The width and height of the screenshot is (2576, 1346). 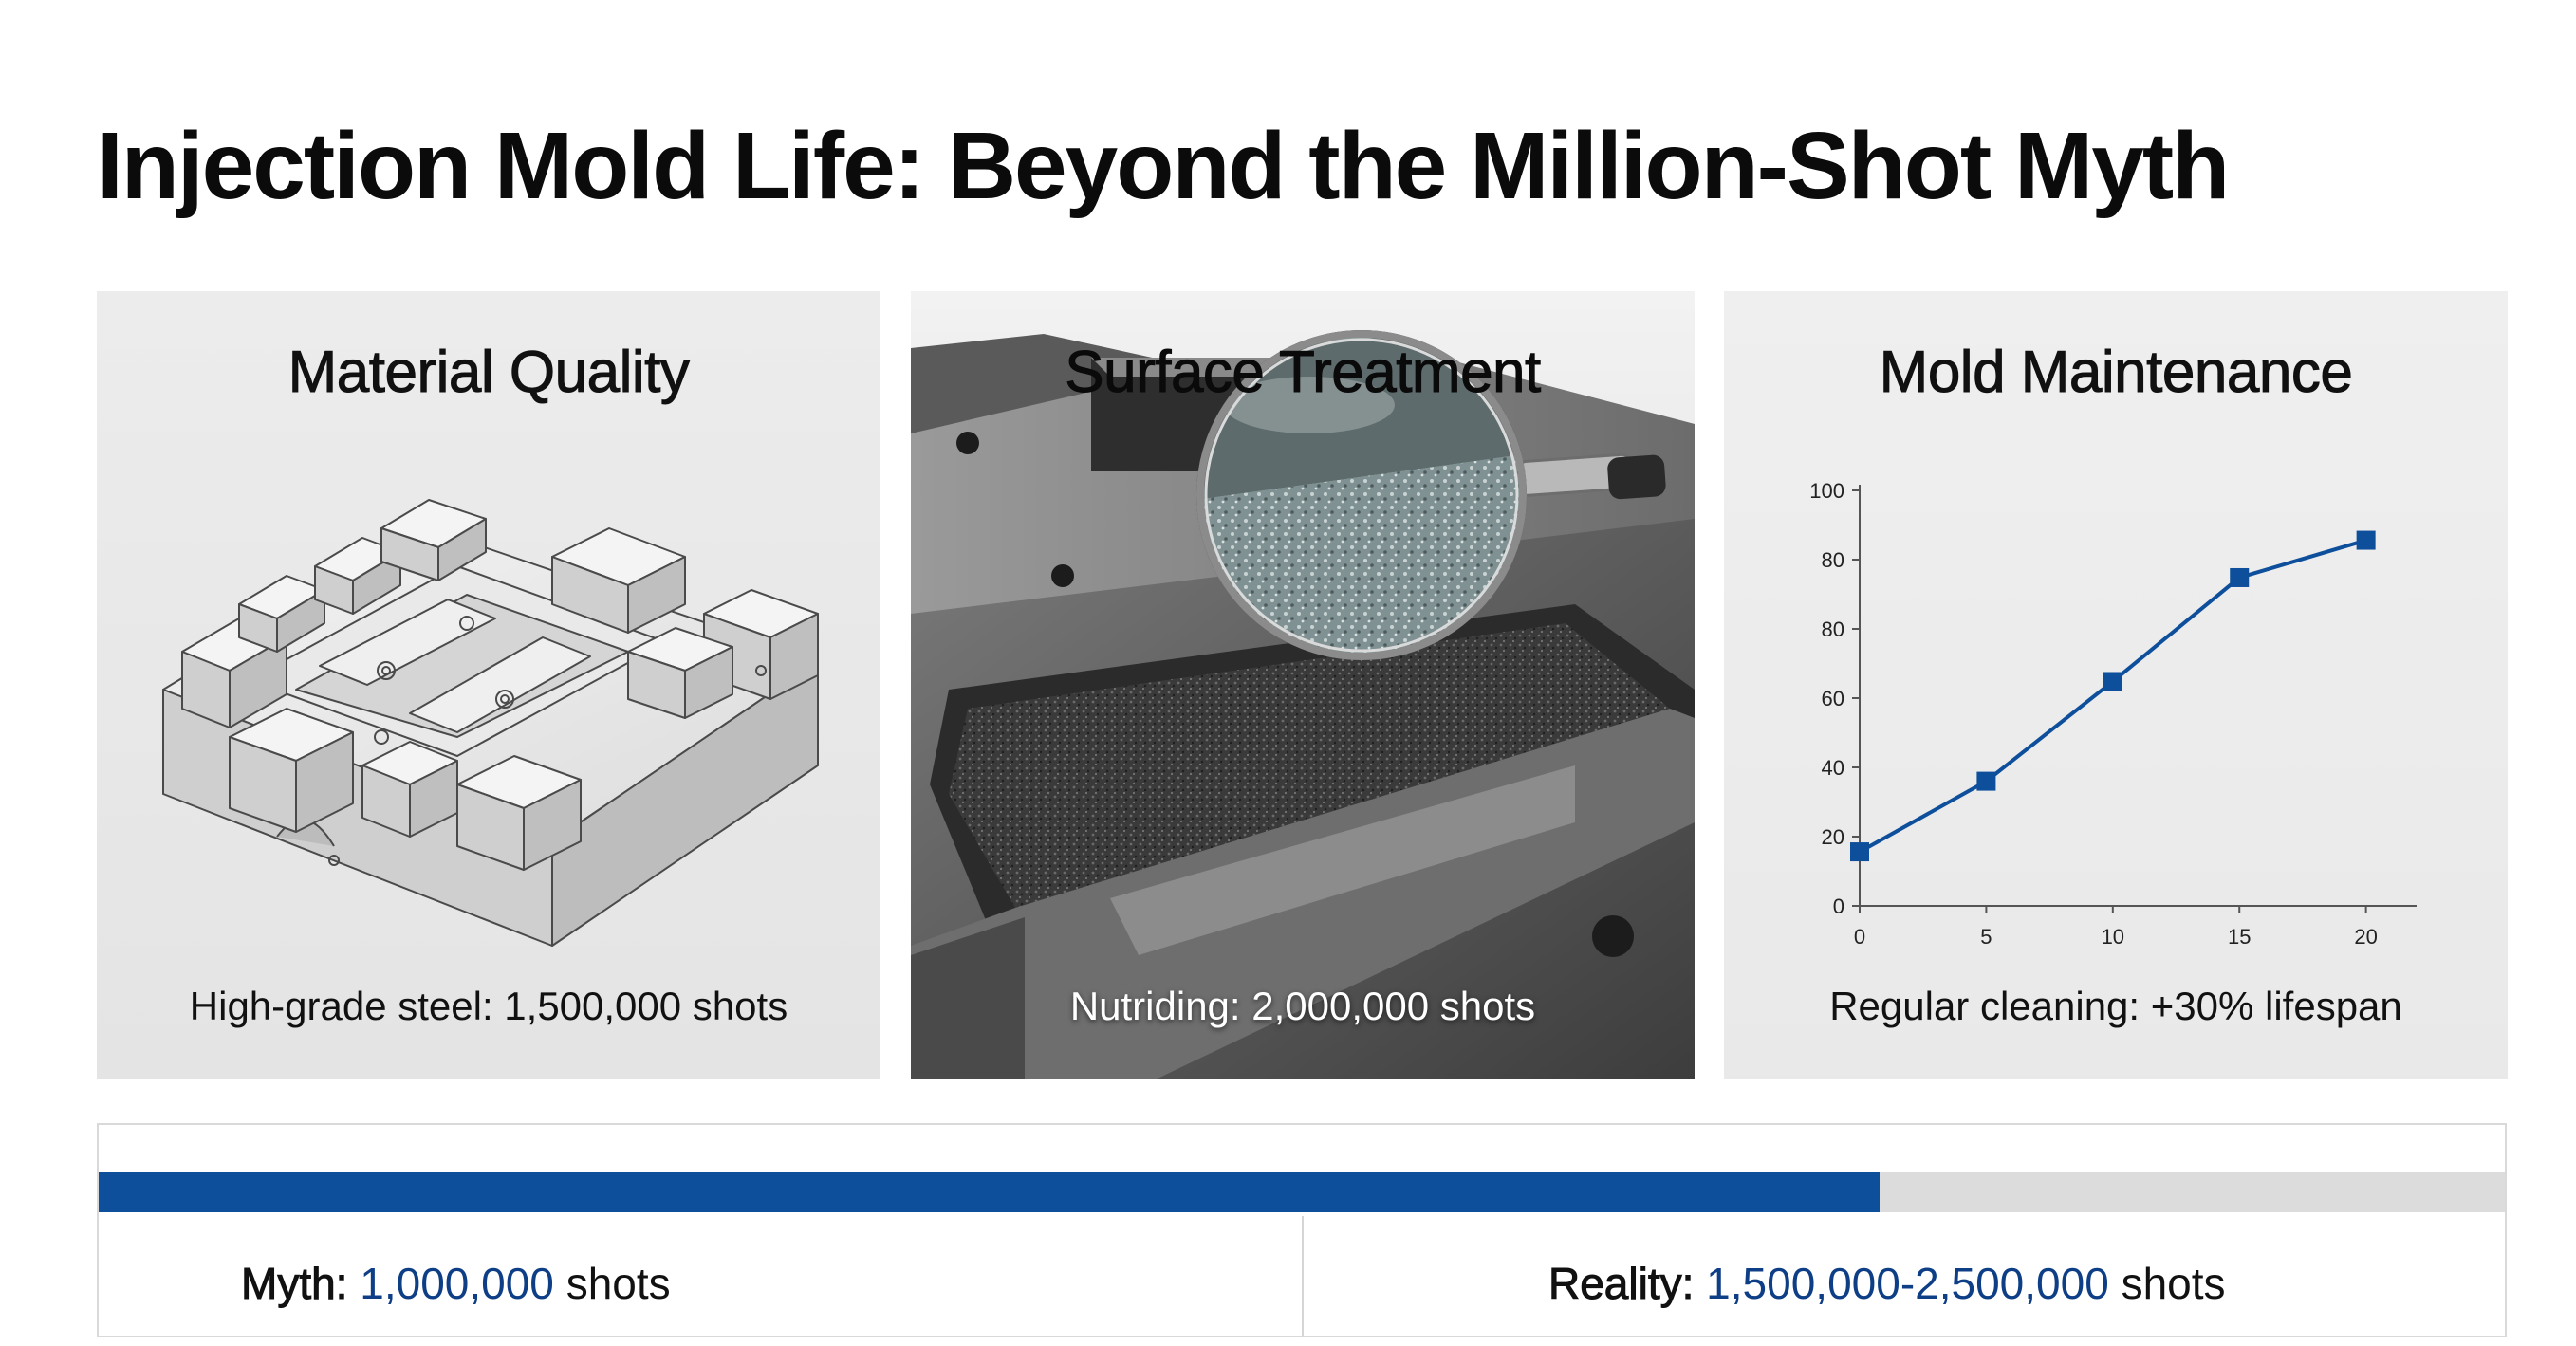 I want to click on reality-label: Reality:, so click(x=1621, y=1284).